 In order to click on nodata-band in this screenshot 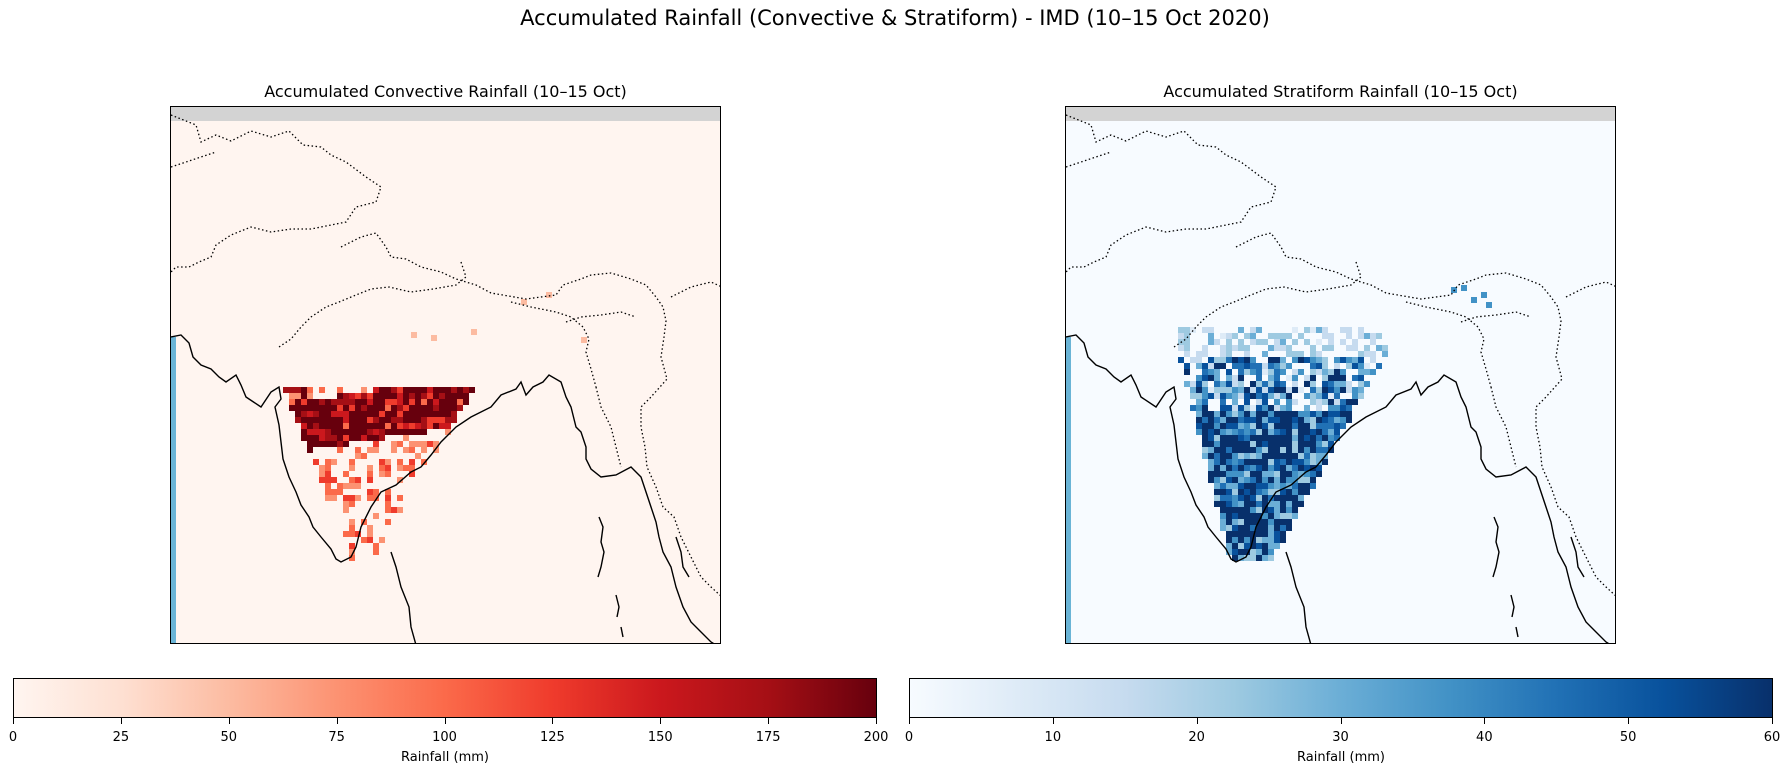, I will do `click(445, 114)`.